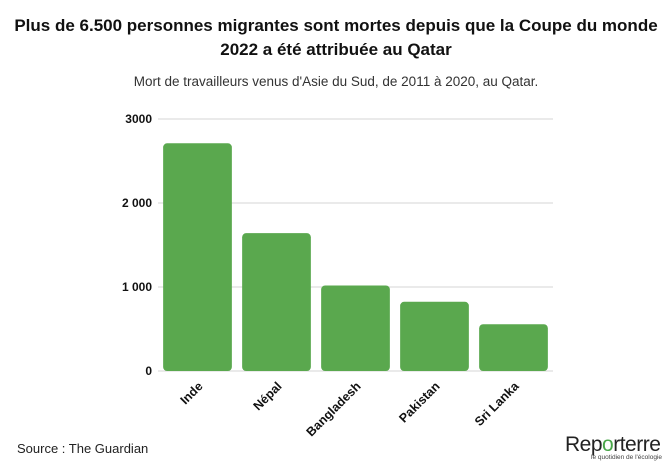  Describe the element at coordinates (137, 203) in the screenshot. I see `y-tick-label: 2 000` at that location.